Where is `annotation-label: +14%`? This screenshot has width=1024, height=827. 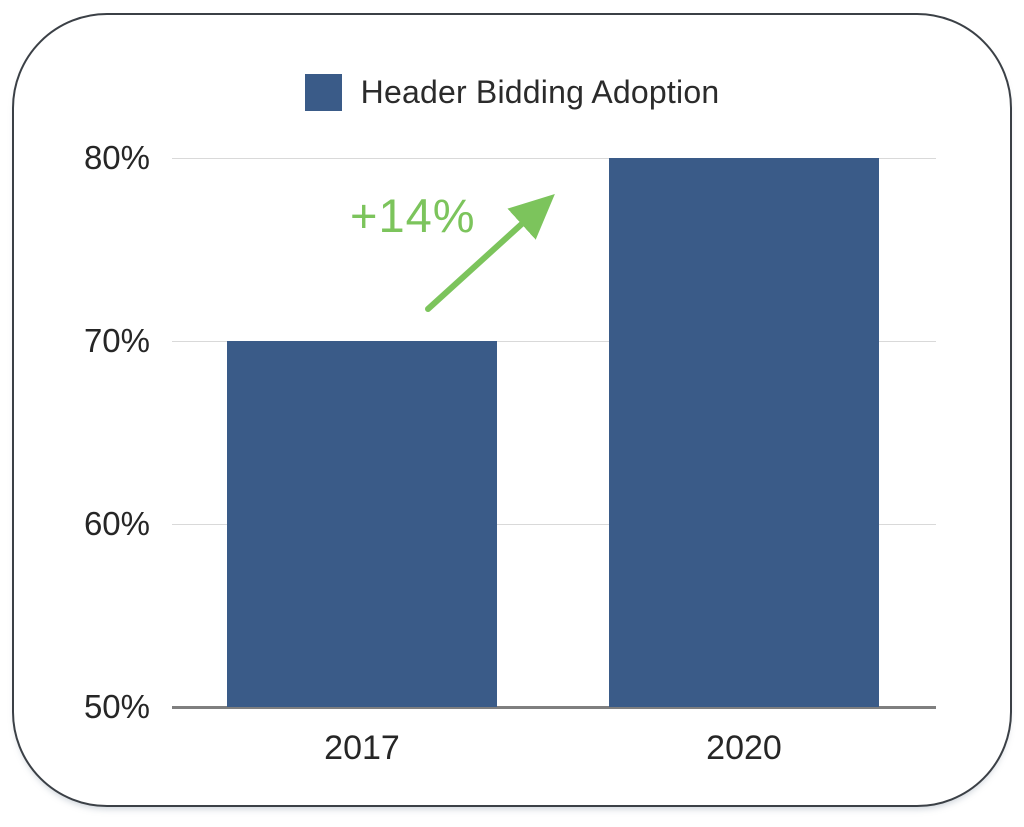
annotation-label: +14% is located at coordinates (413, 215).